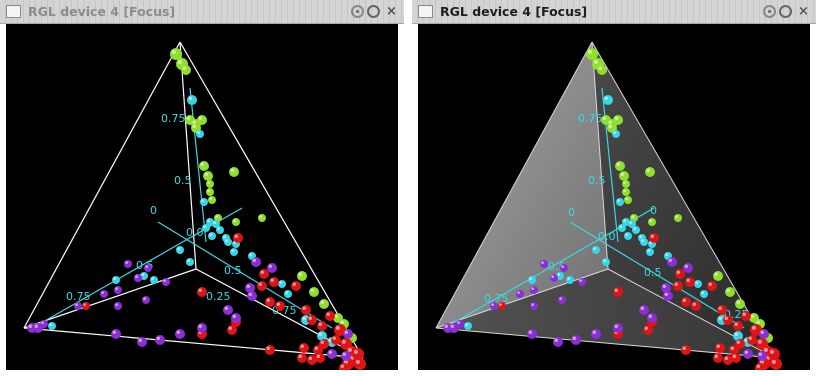 This screenshot has width=816, height=376. What do you see at coordinates (78, 296) in the screenshot?
I see `axis-tick-label: 0.75` at bounding box center [78, 296].